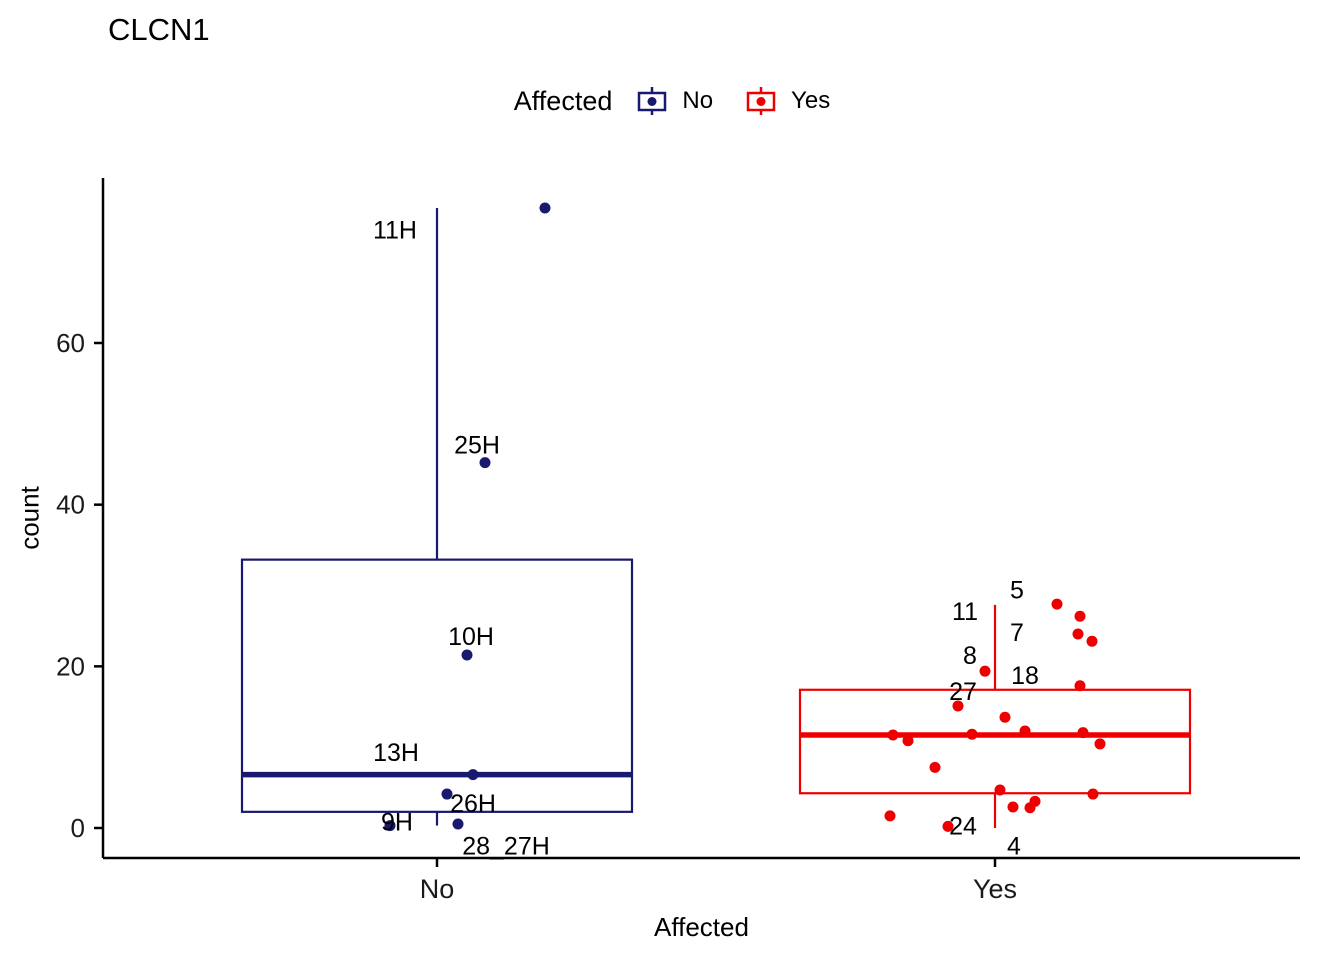  What do you see at coordinates (963, 826) in the screenshot?
I see `point-label: 24` at bounding box center [963, 826].